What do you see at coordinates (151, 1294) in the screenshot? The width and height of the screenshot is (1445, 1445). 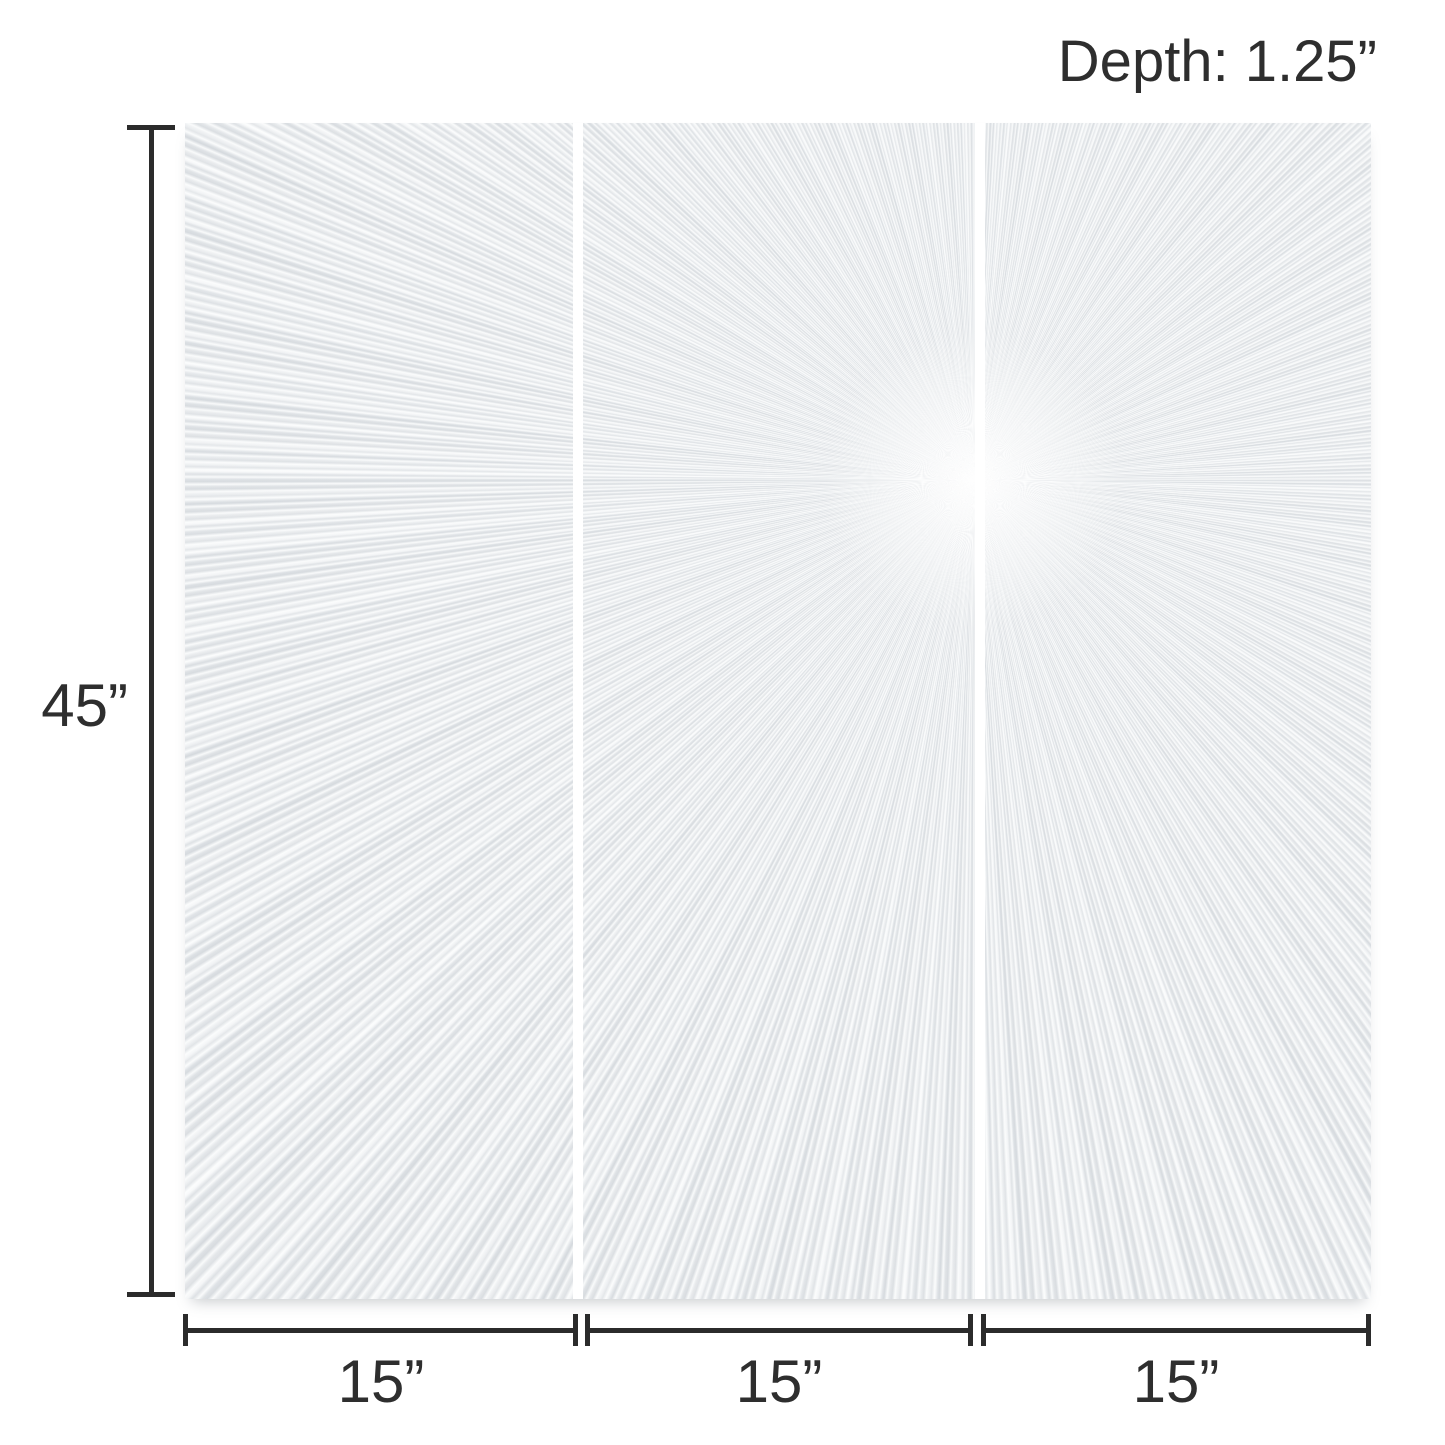 I see `dimension-end-cap-bottom` at bounding box center [151, 1294].